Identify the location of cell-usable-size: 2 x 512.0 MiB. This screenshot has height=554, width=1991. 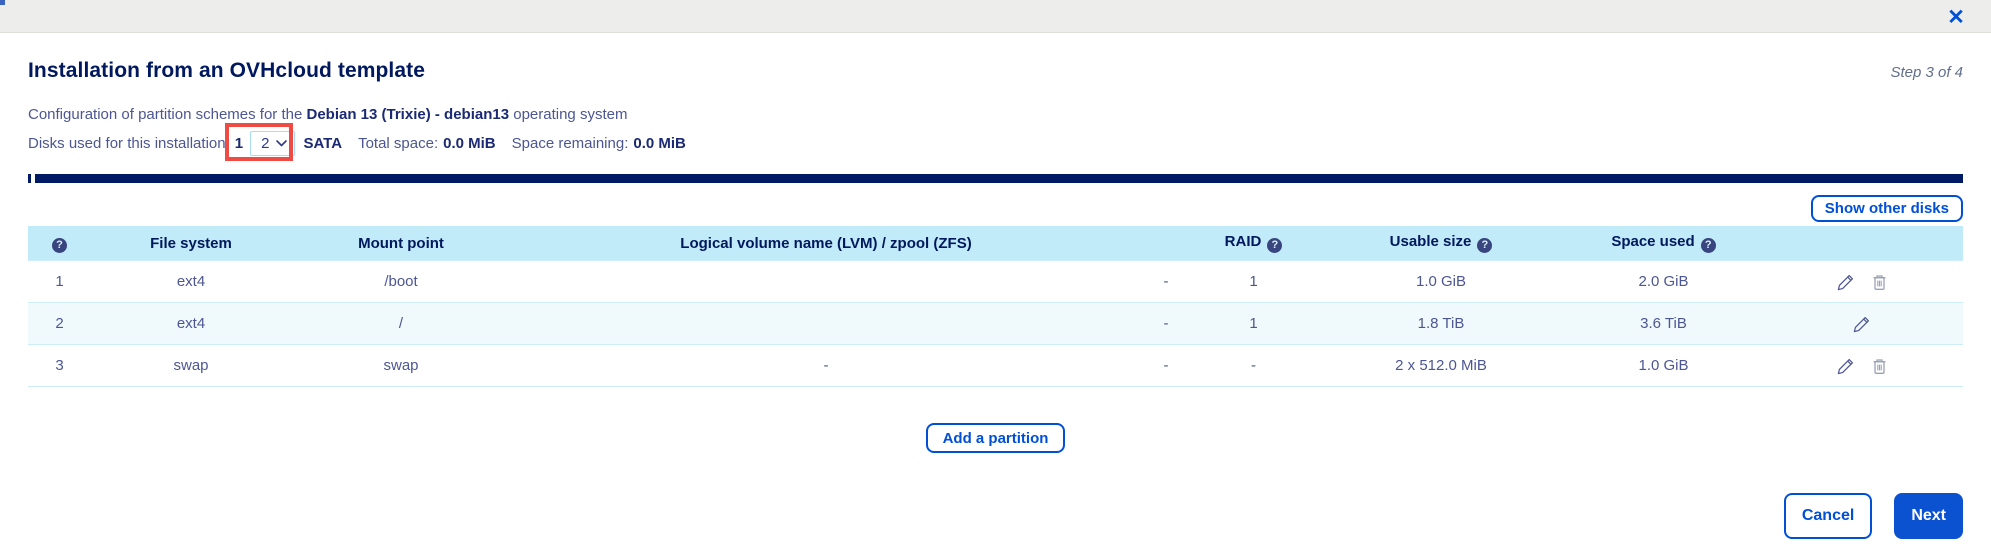
(1441, 365).